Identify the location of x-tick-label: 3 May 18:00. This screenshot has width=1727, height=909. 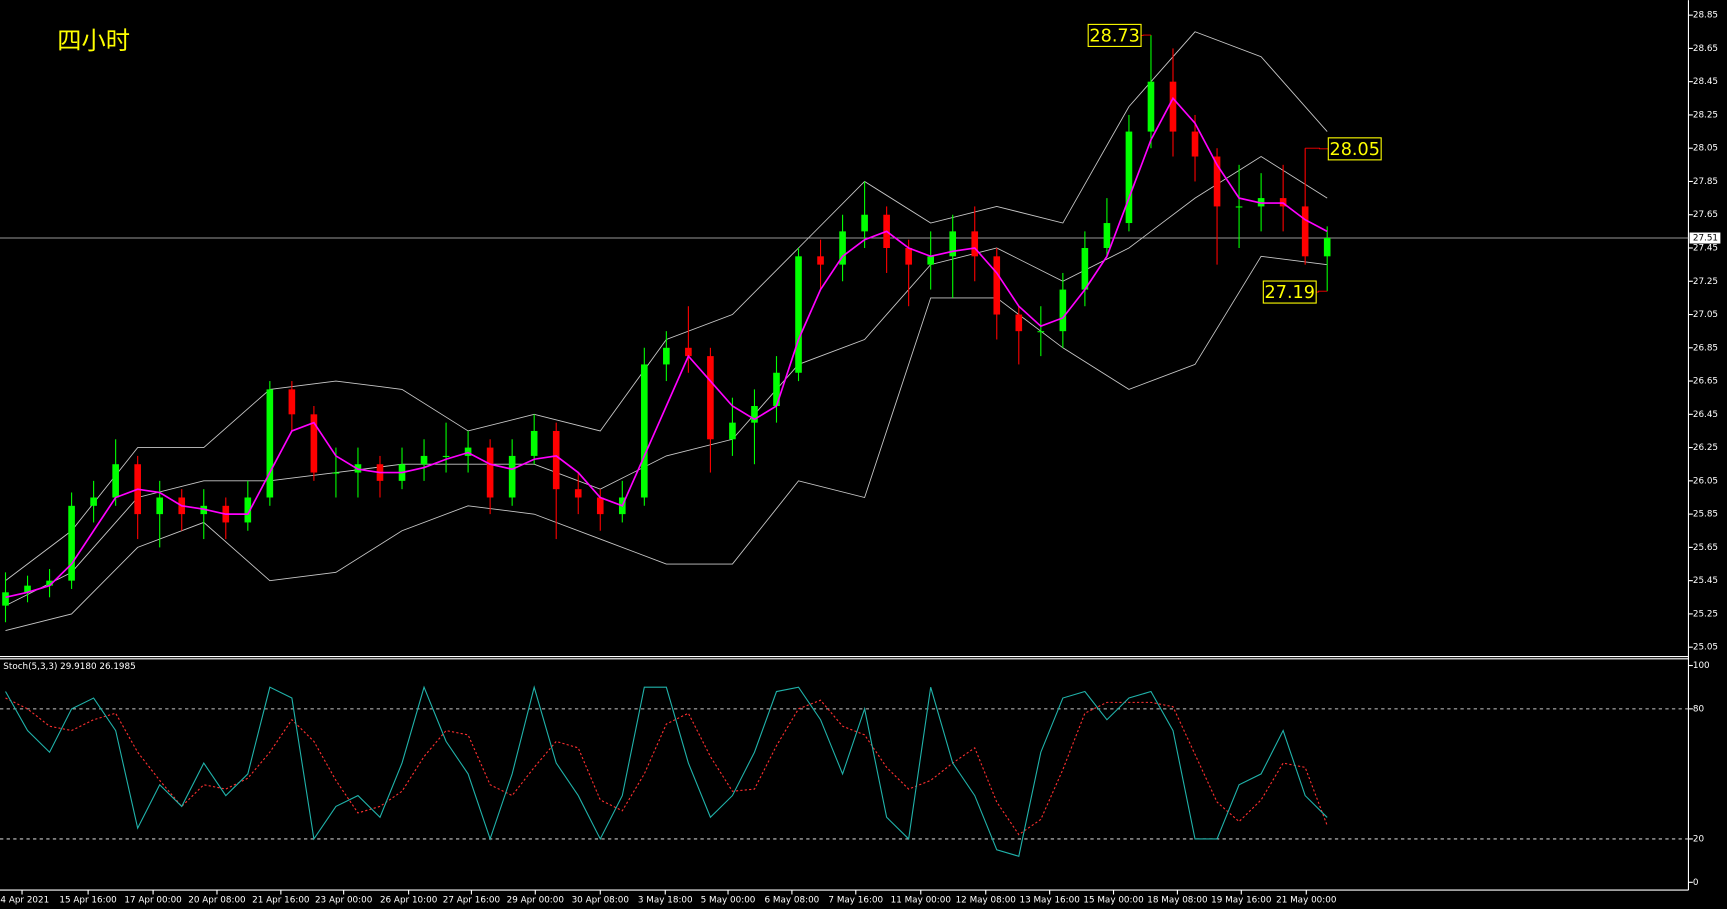
(665, 901).